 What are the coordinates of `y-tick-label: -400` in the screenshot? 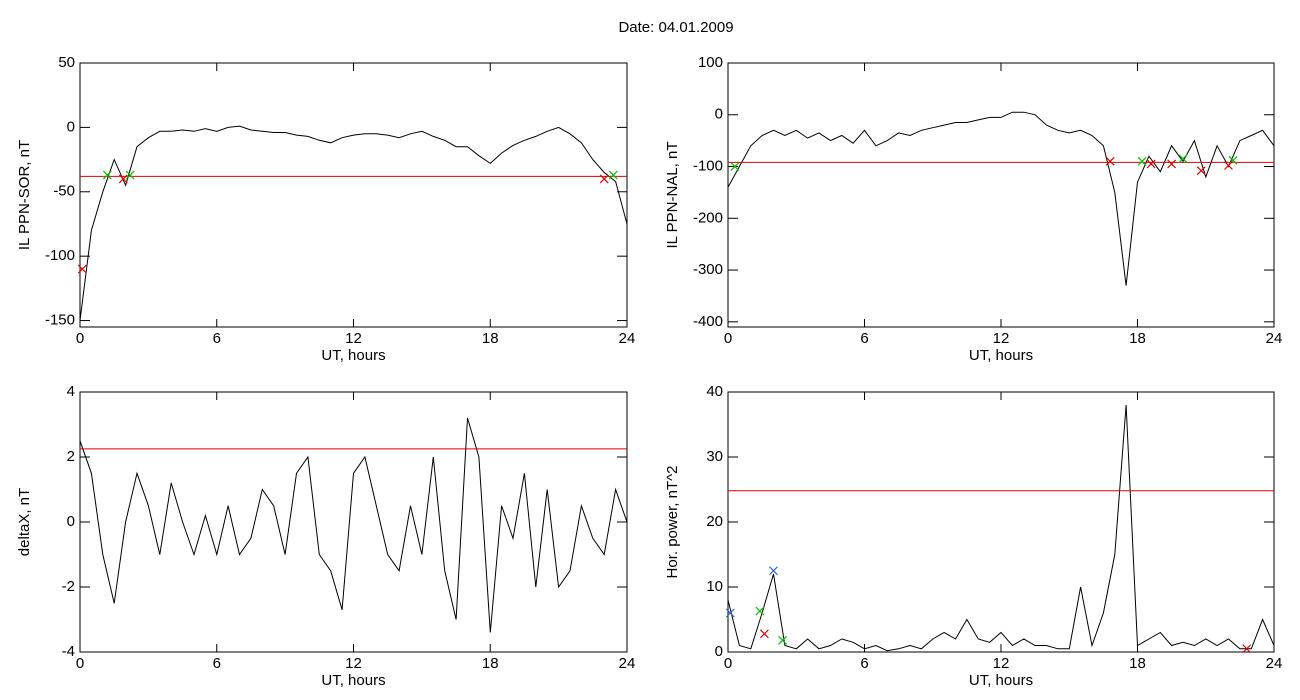 It's located at (708, 321).